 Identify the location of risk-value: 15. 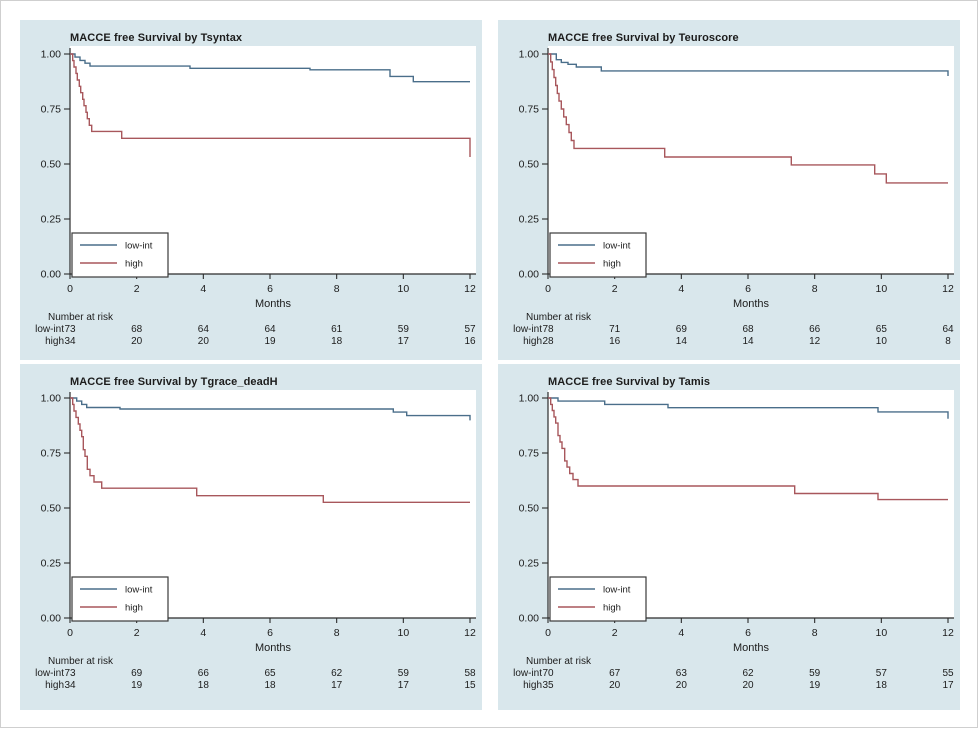
(470, 685).